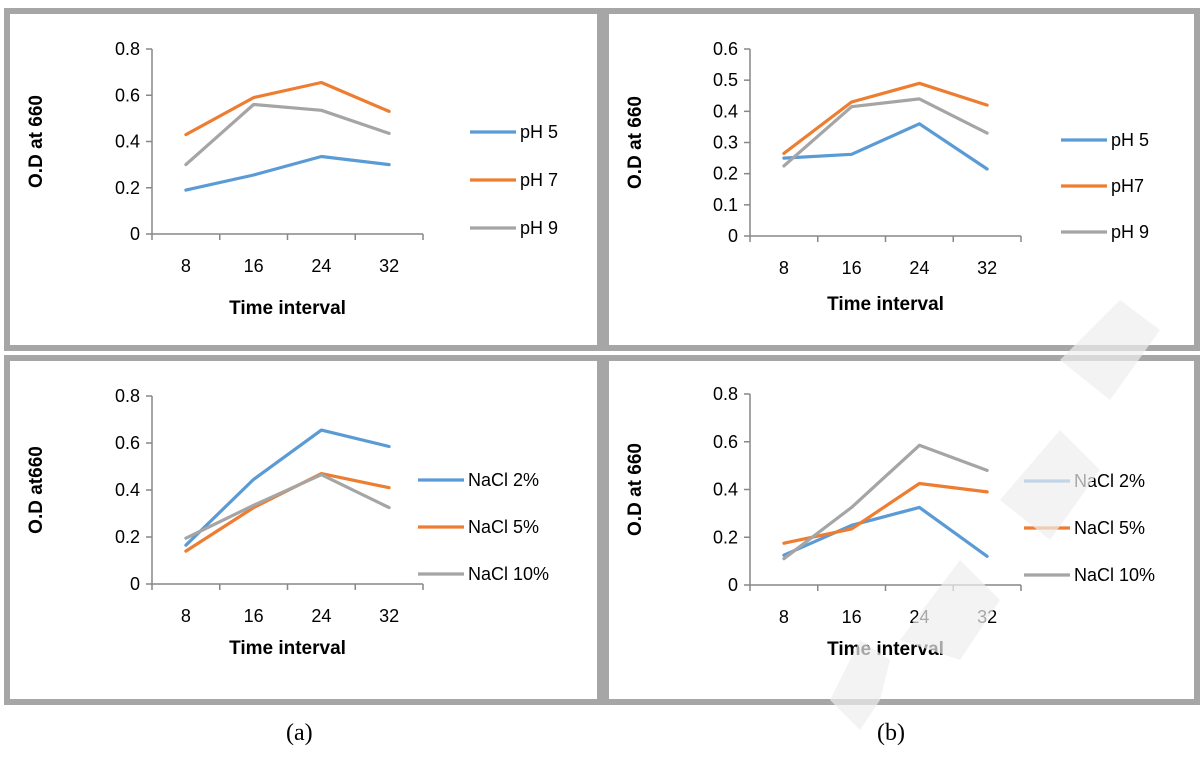 This screenshot has width=1200, height=772. I want to click on panel-label-a: (a), so click(299, 733).